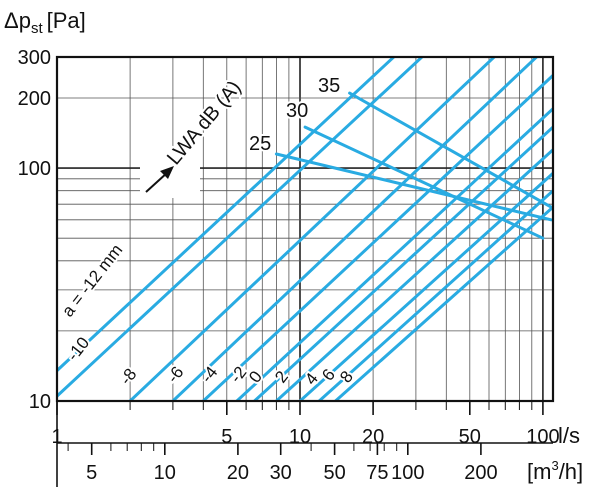  Describe the element at coordinates (40, 402) in the screenshot. I see `y-tick-label: 10` at that location.